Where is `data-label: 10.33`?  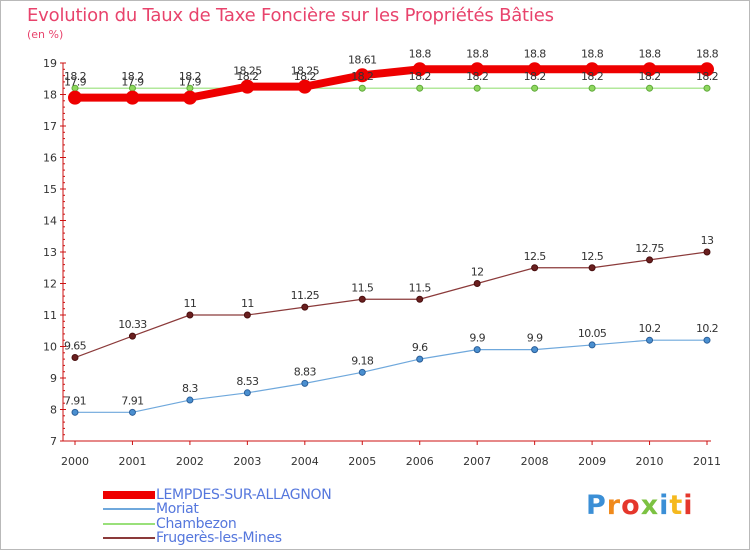
data-label: 10.33 is located at coordinates (132, 324).